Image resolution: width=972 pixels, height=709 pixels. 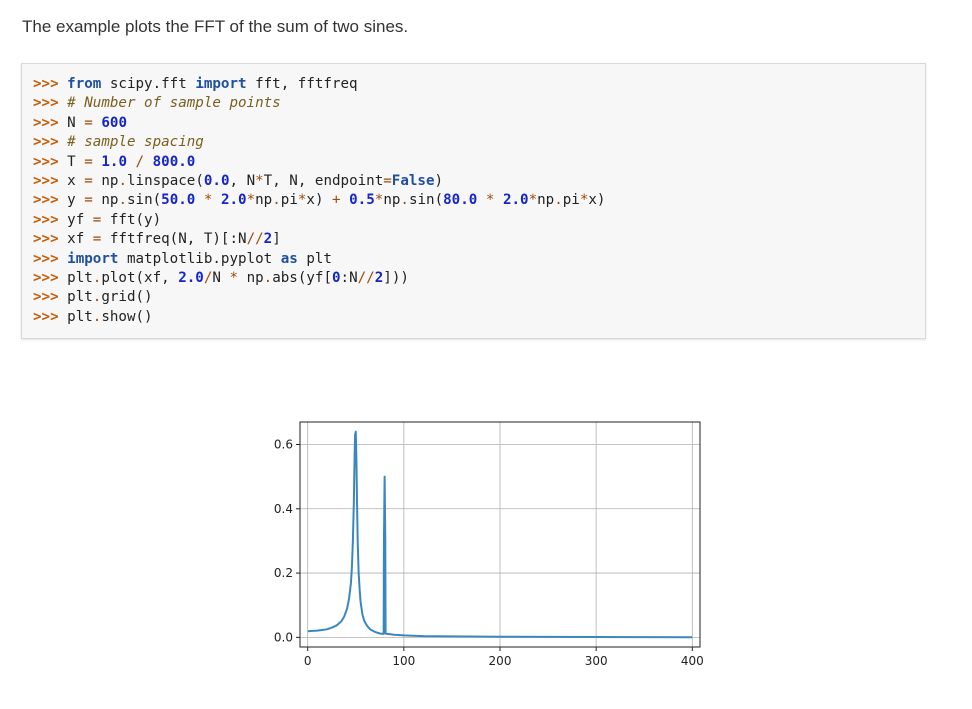 I want to click on code-line: >>> yf = fft(y), so click(x=319, y=220).